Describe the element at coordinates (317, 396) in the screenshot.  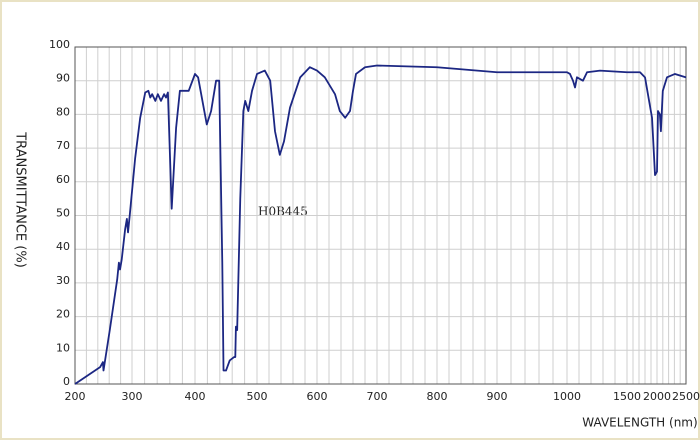
I see `x-tick-label: 600` at that location.